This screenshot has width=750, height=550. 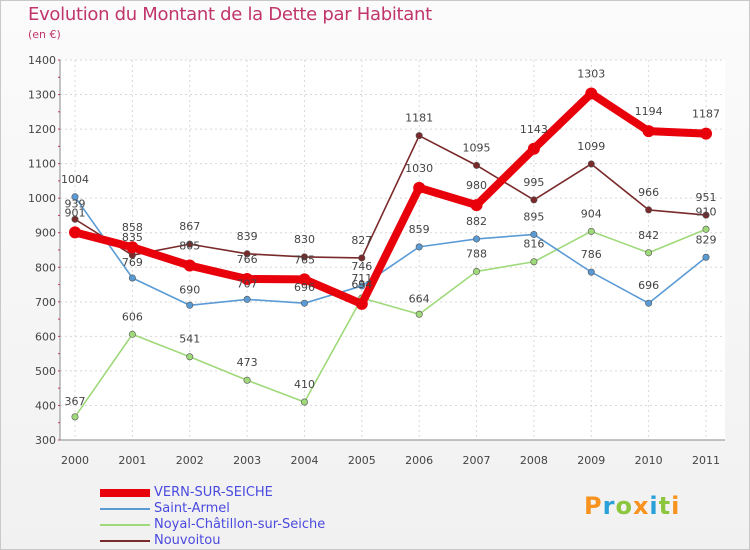 What do you see at coordinates (189, 289) in the screenshot?
I see `data-label: 690` at bounding box center [189, 289].